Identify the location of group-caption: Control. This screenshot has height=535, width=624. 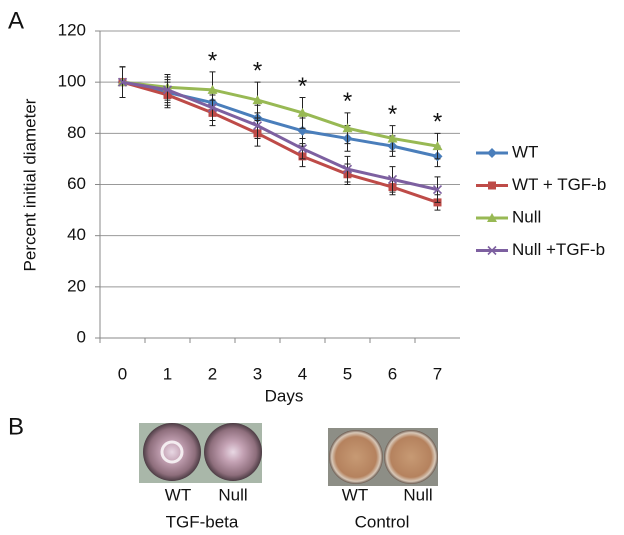
(382, 521).